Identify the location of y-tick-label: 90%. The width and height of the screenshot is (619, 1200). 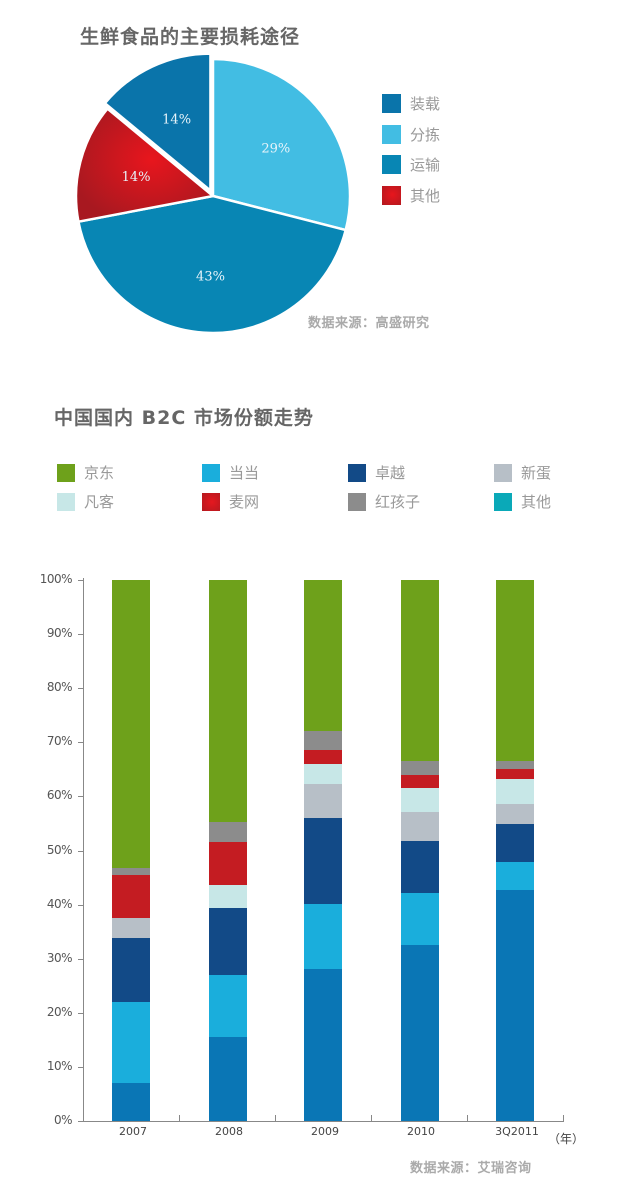
(59, 633).